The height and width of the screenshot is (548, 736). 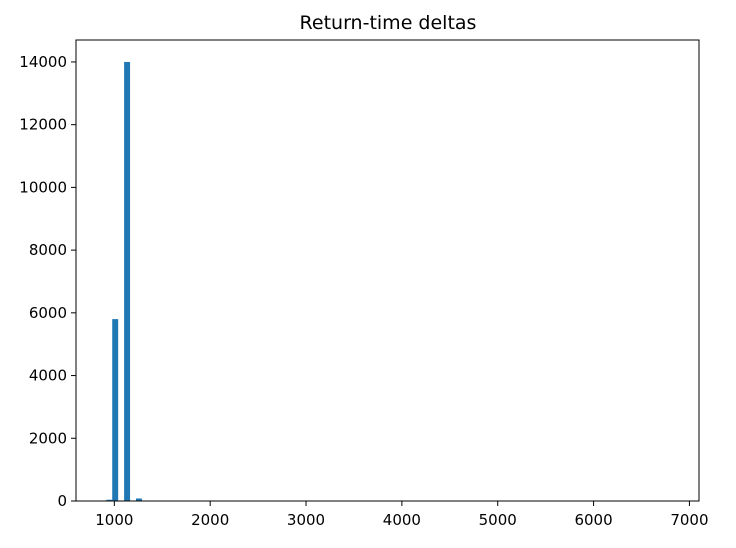 What do you see at coordinates (306, 520) in the screenshot?
I see `x-tick-label: 3000` at bounding box center [306, 520].